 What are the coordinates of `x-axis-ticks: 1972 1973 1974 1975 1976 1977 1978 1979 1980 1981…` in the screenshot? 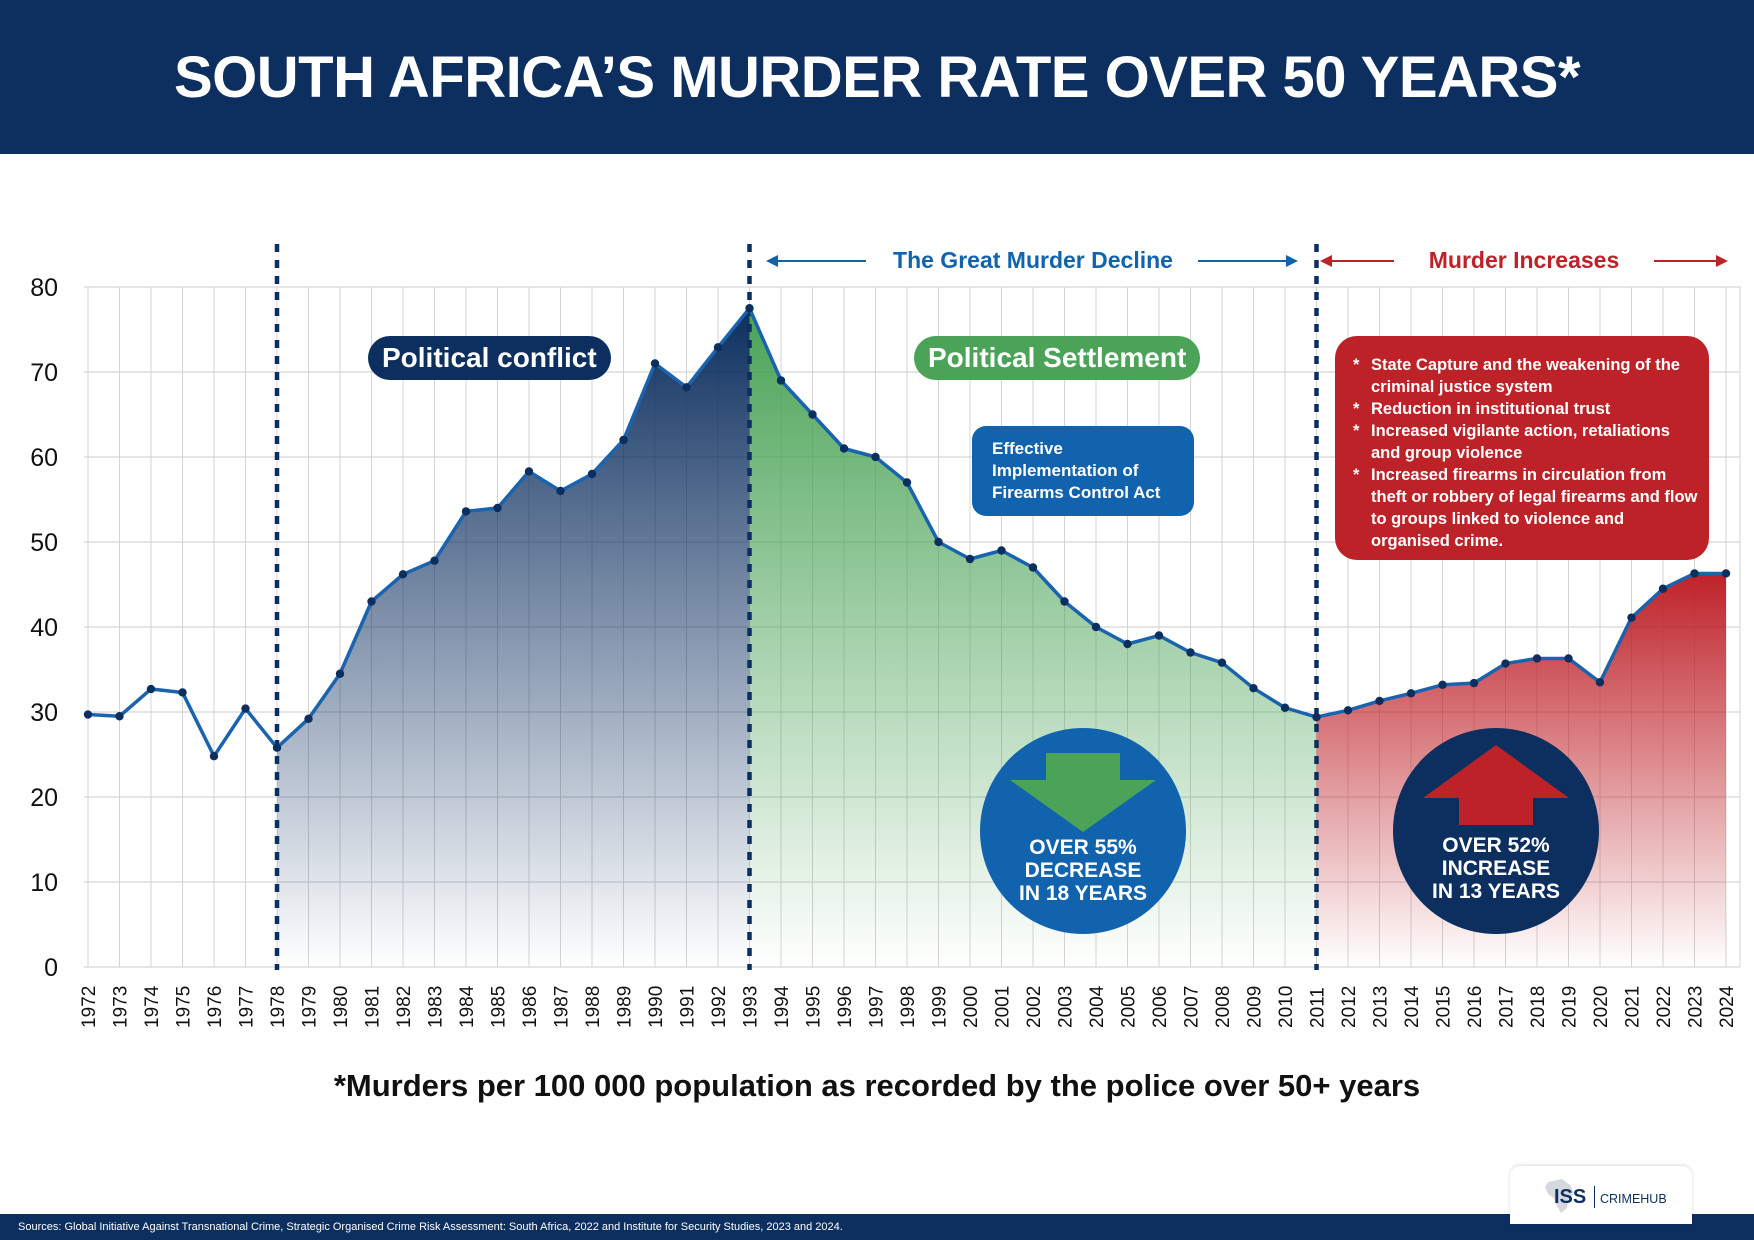 It's located at (908, 1006).